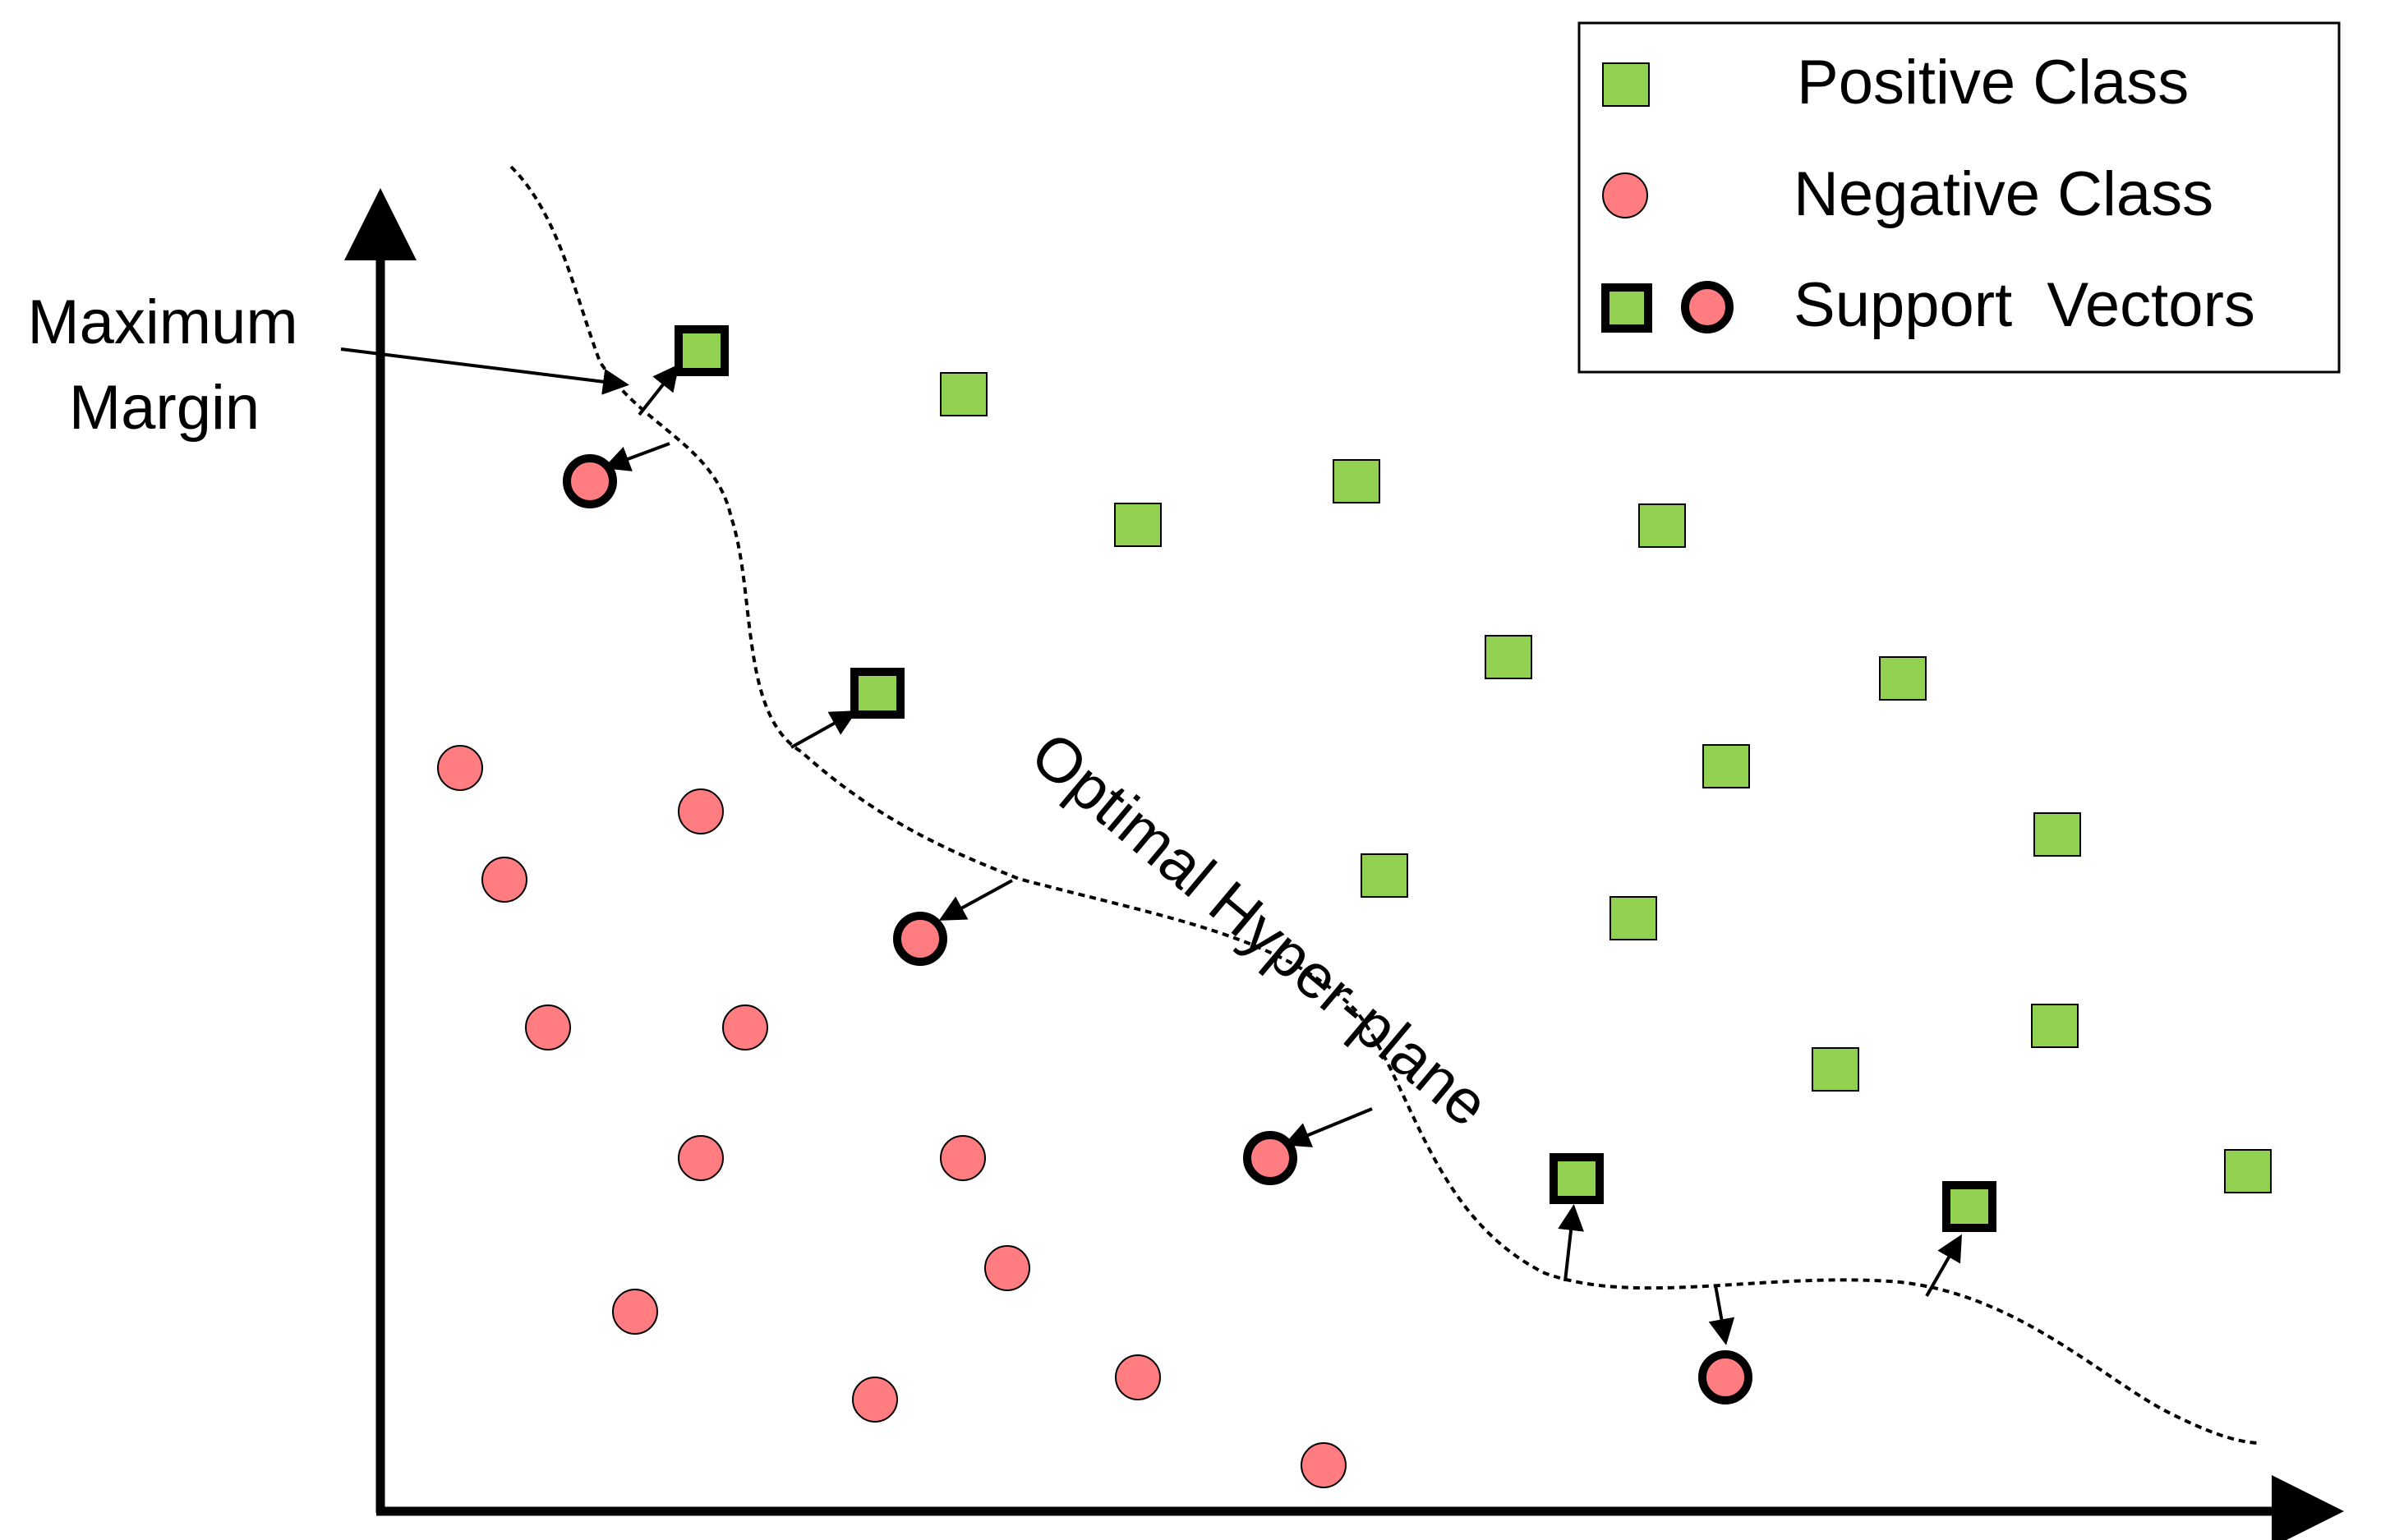 The image size is (2390, 1540). What do you see at coordinates (162, 322) in the screenshot?
I see `maximum-margin-label-line1: Maximum` at bounding box center [162, 322].